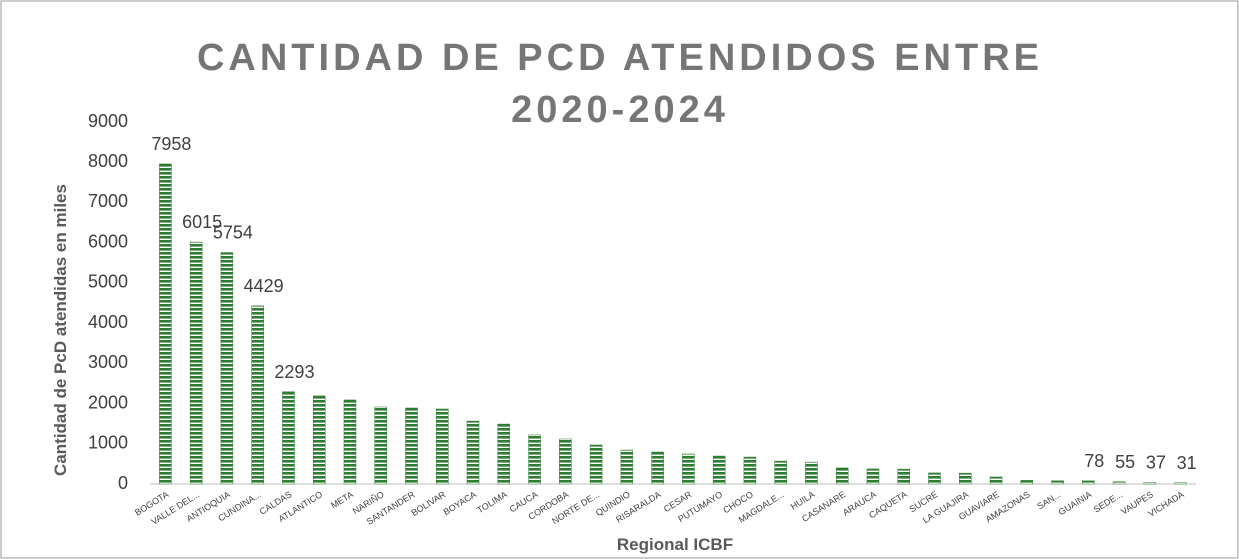  Describe the element at coordinates (428, 503) in the screenshot. I see `x-tick-label: BOLIVAR` at that location.